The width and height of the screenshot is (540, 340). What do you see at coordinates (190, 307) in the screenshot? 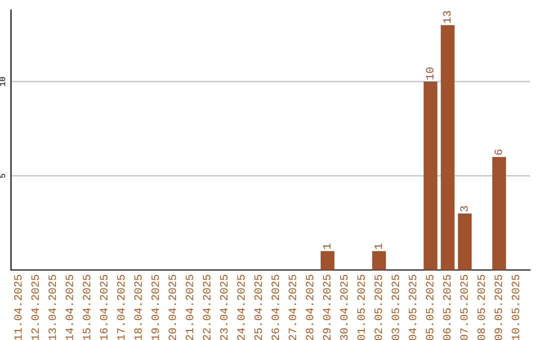
I see `x-tick-label: 21.04.2025` at bounding box center [190, 307].